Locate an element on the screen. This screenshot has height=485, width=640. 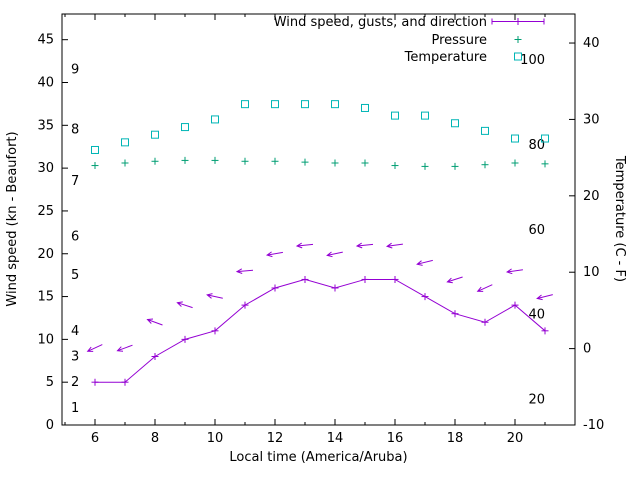
x-tick-label: 18 is located at coordinates (455, 438).